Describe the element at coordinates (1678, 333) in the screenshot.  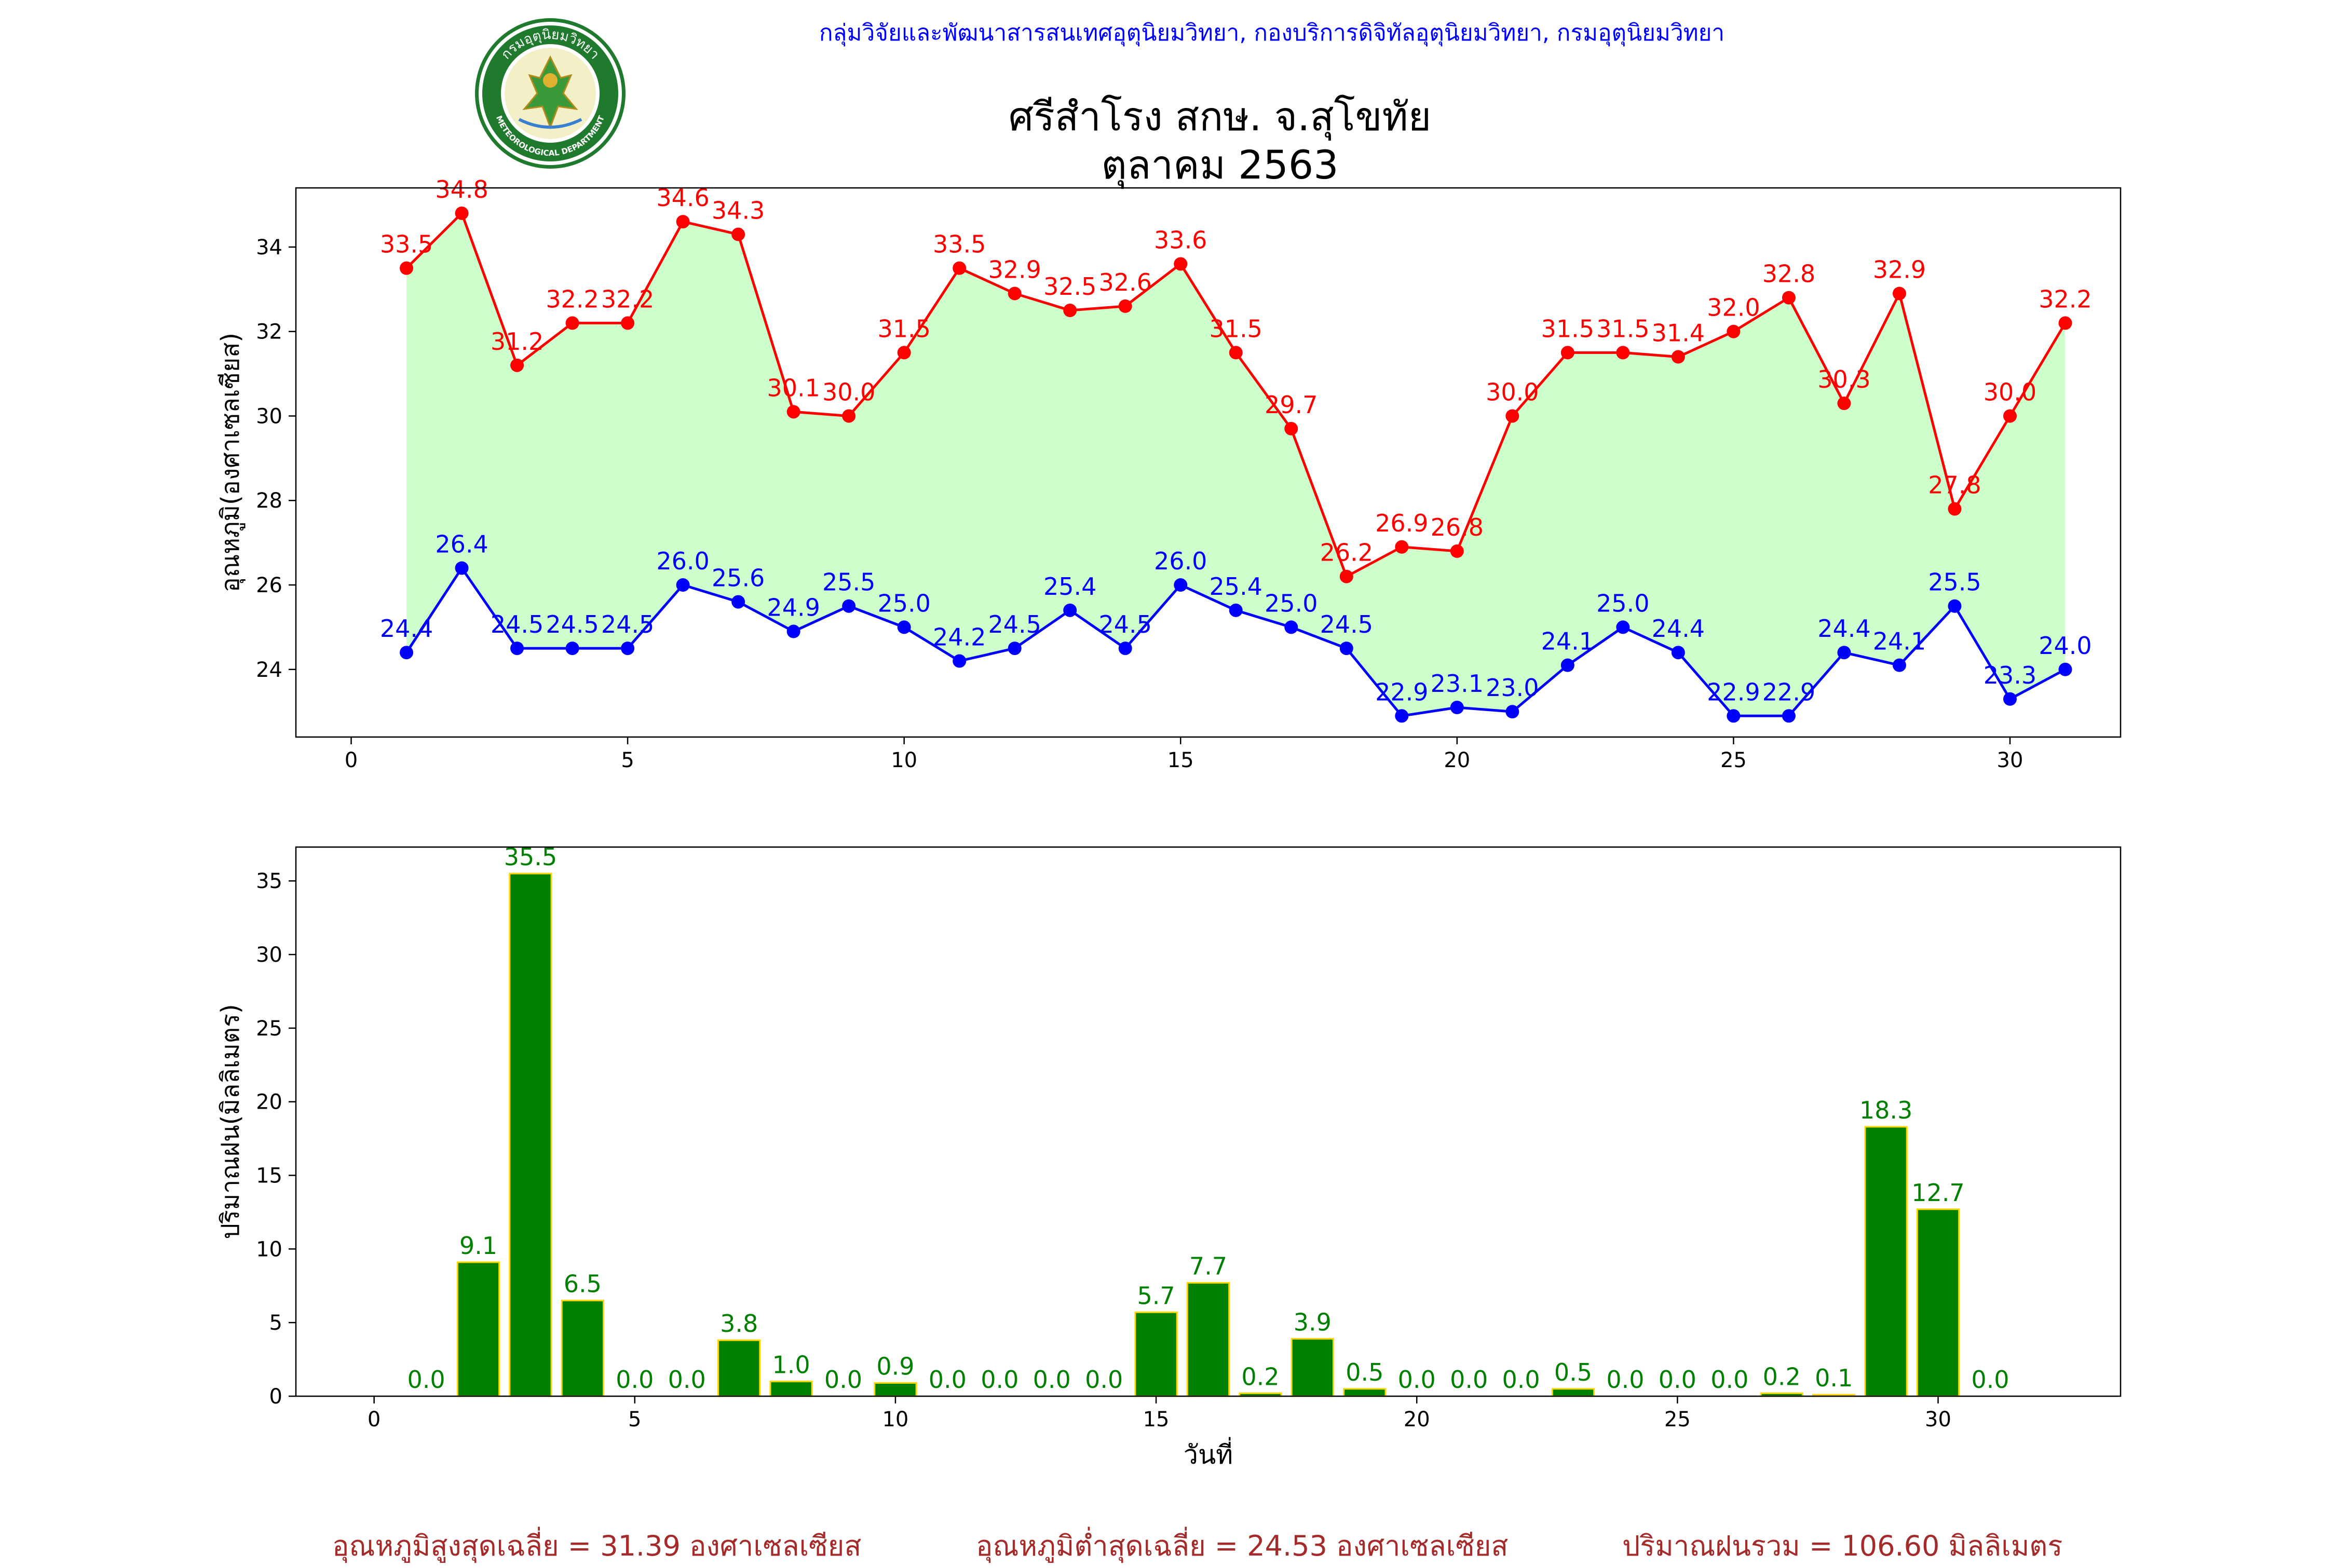
I see `max-temperature-label: 31.4` at that location.